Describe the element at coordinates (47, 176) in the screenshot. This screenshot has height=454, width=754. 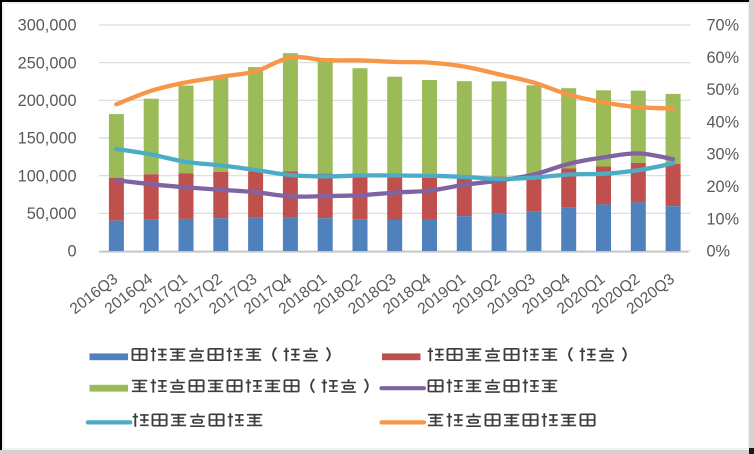
I see `svg-text: 100,000` at that location.